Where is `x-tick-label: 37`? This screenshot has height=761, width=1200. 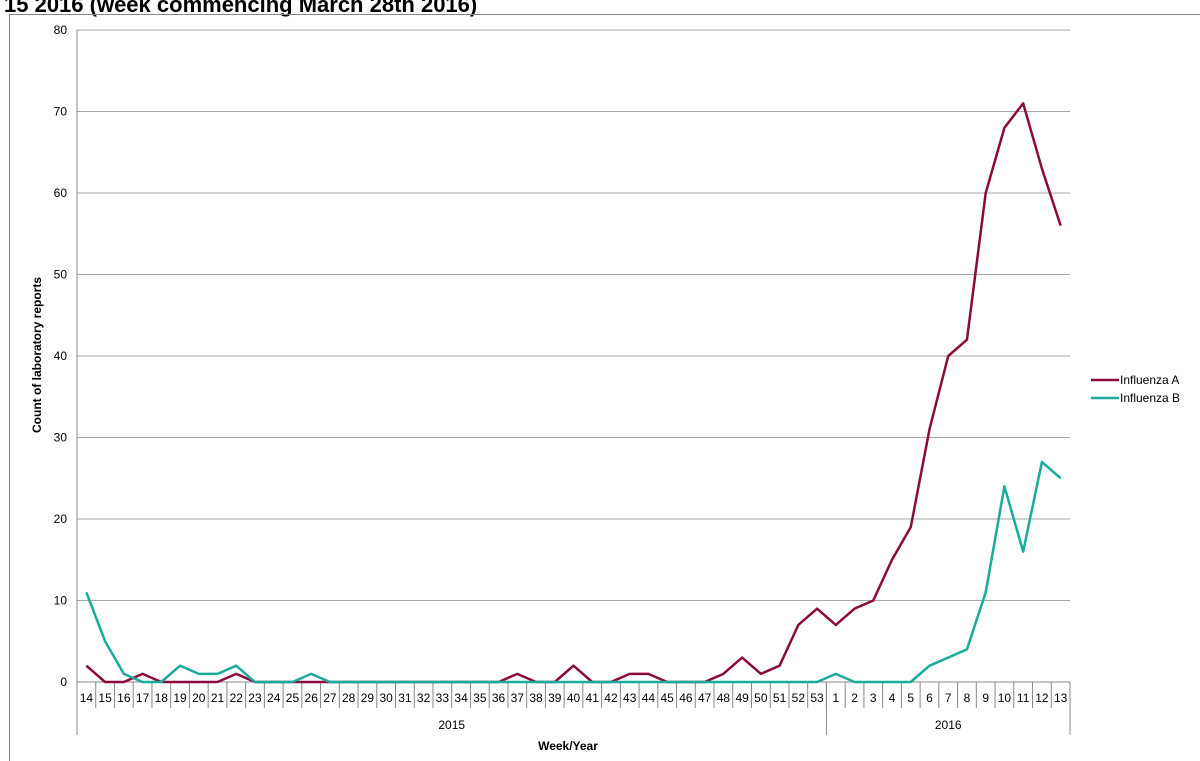 x-tick-label: 37 is located at coordinates (518, 698).